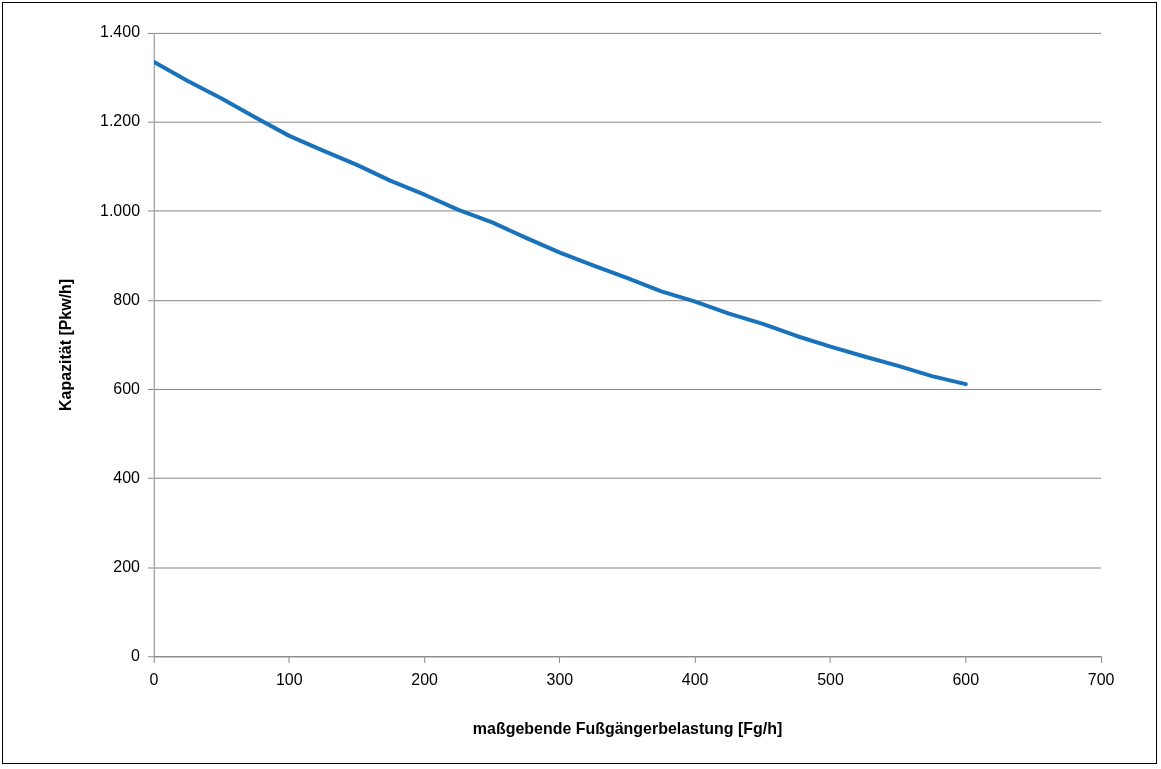 This screenshot has width=1161, height=769. I want to click on x-tick-label: 600, so click(966, 679).